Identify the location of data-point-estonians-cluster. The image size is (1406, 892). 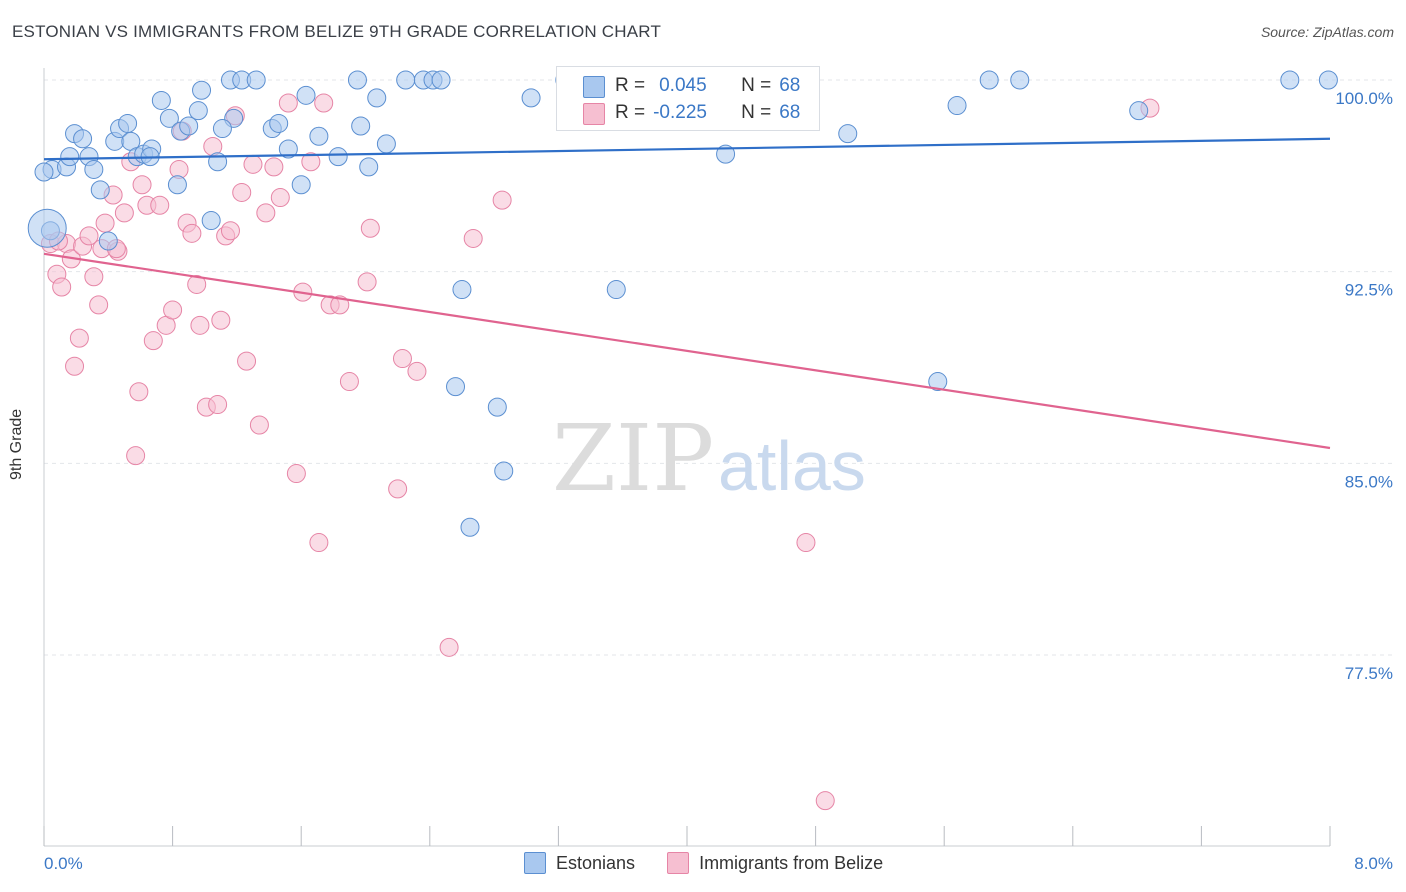
(47, 228).